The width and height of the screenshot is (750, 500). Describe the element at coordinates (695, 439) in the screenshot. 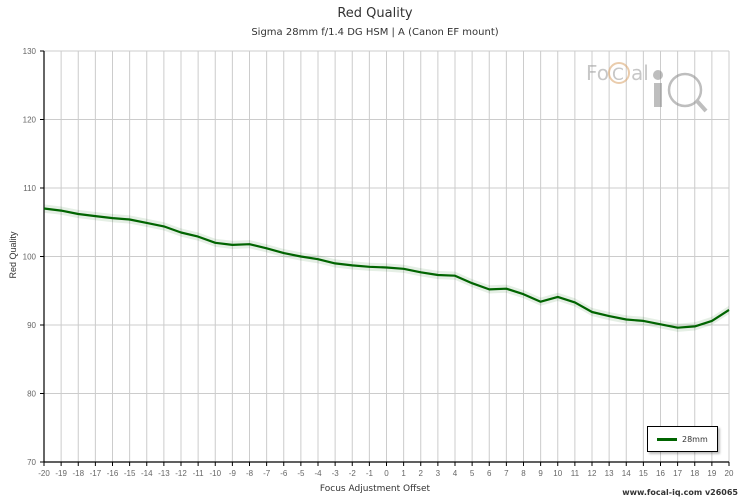

I see `legend-label-28mm: 28mm` at that location.